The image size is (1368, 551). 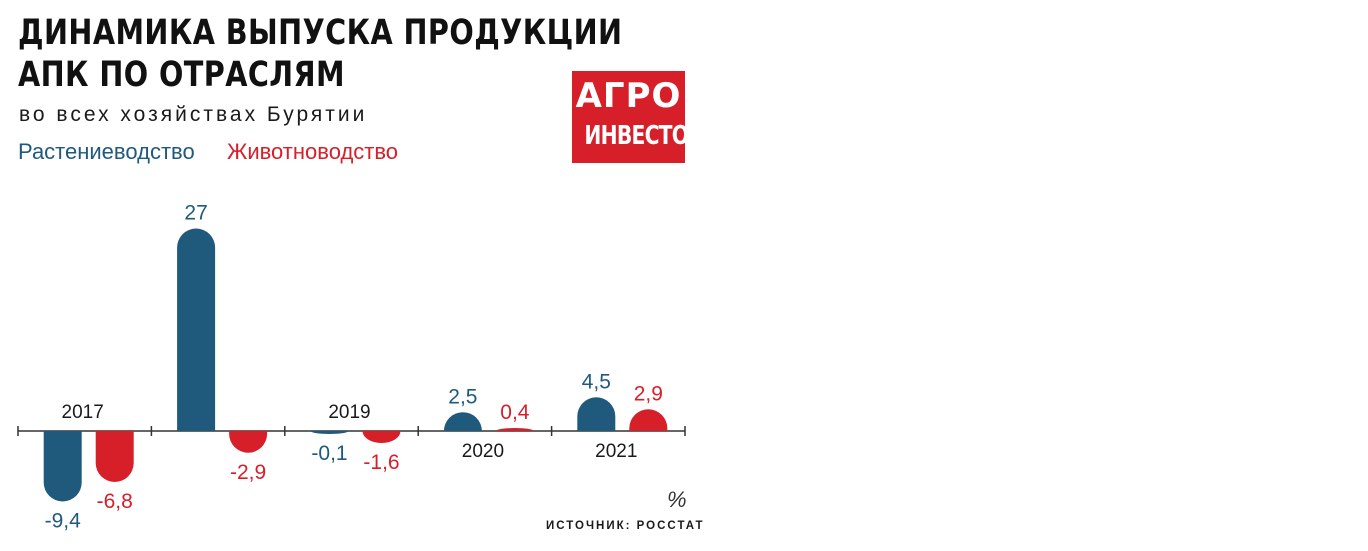 What do you see at coordinates (596, 381) in the screenshot?
I see `data-label: 4,5` at bounding box center [596, 381].